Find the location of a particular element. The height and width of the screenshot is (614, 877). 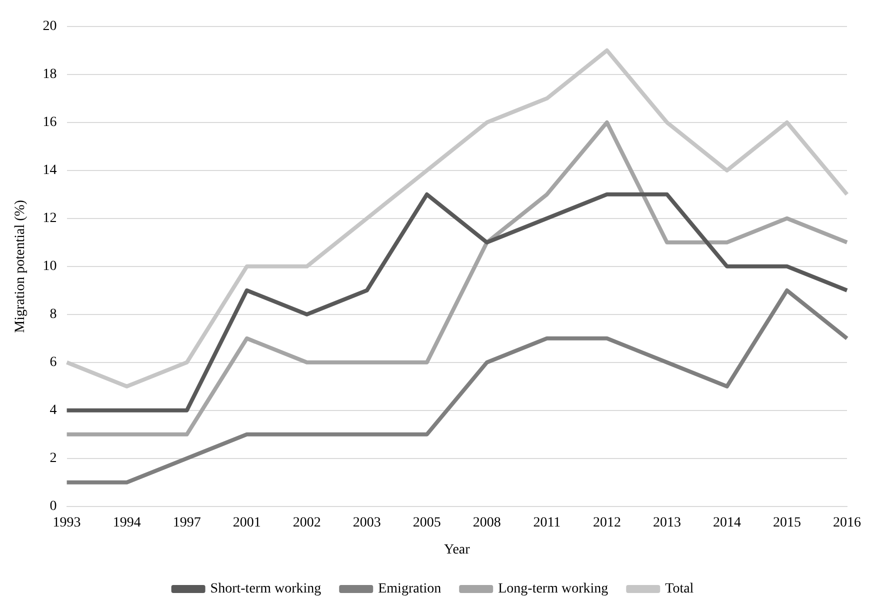

legend-label: Short-term working is located at coordinates (266, 589).